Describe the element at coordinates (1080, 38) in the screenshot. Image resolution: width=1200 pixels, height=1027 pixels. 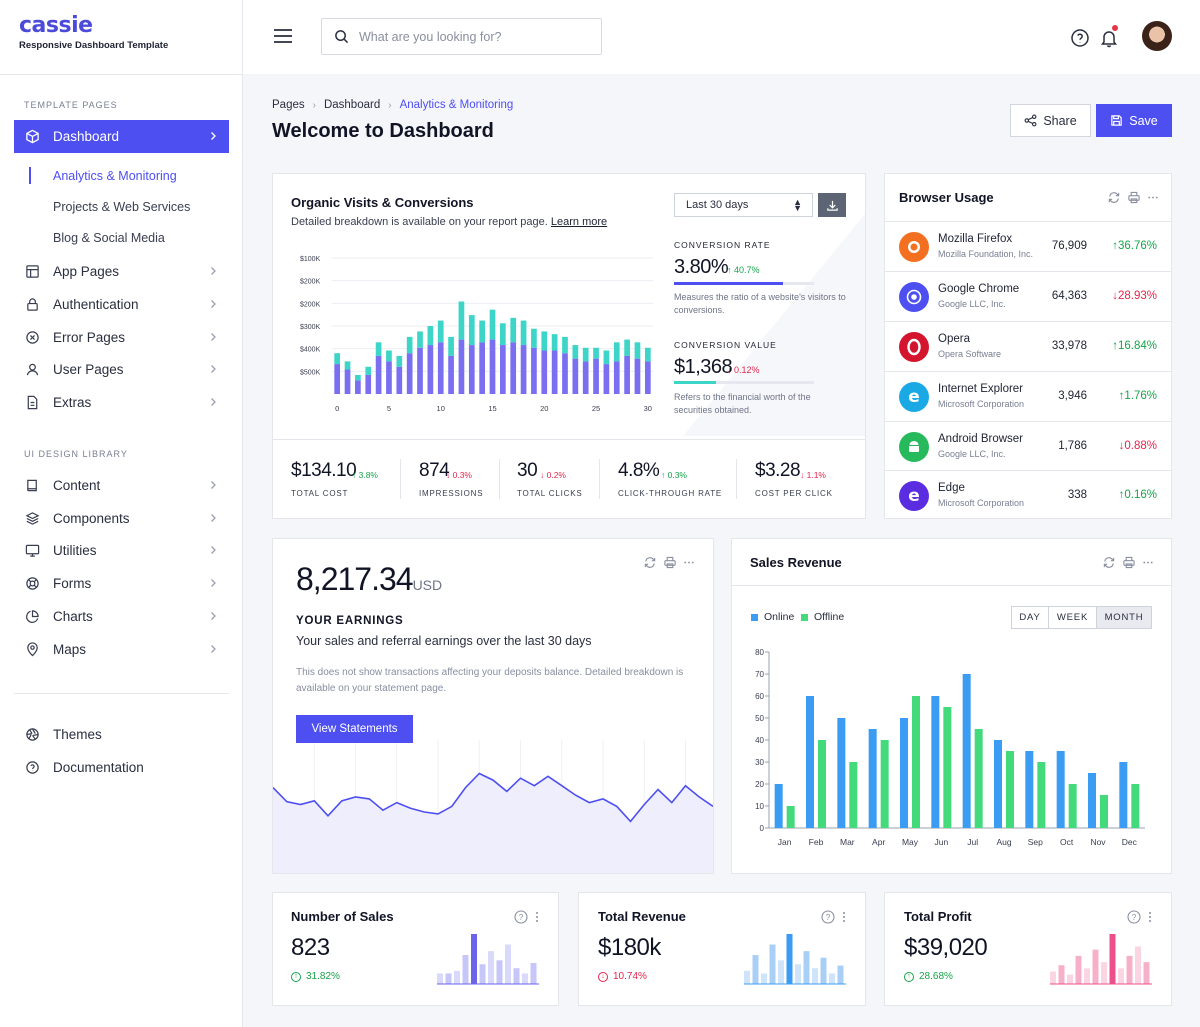
I see `help-icon` at that location.